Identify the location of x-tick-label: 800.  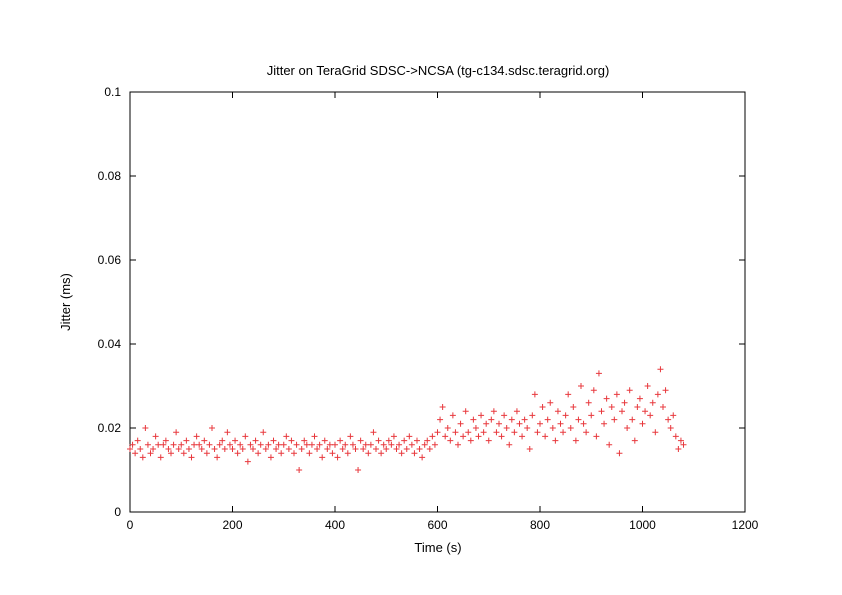
(540, 525).